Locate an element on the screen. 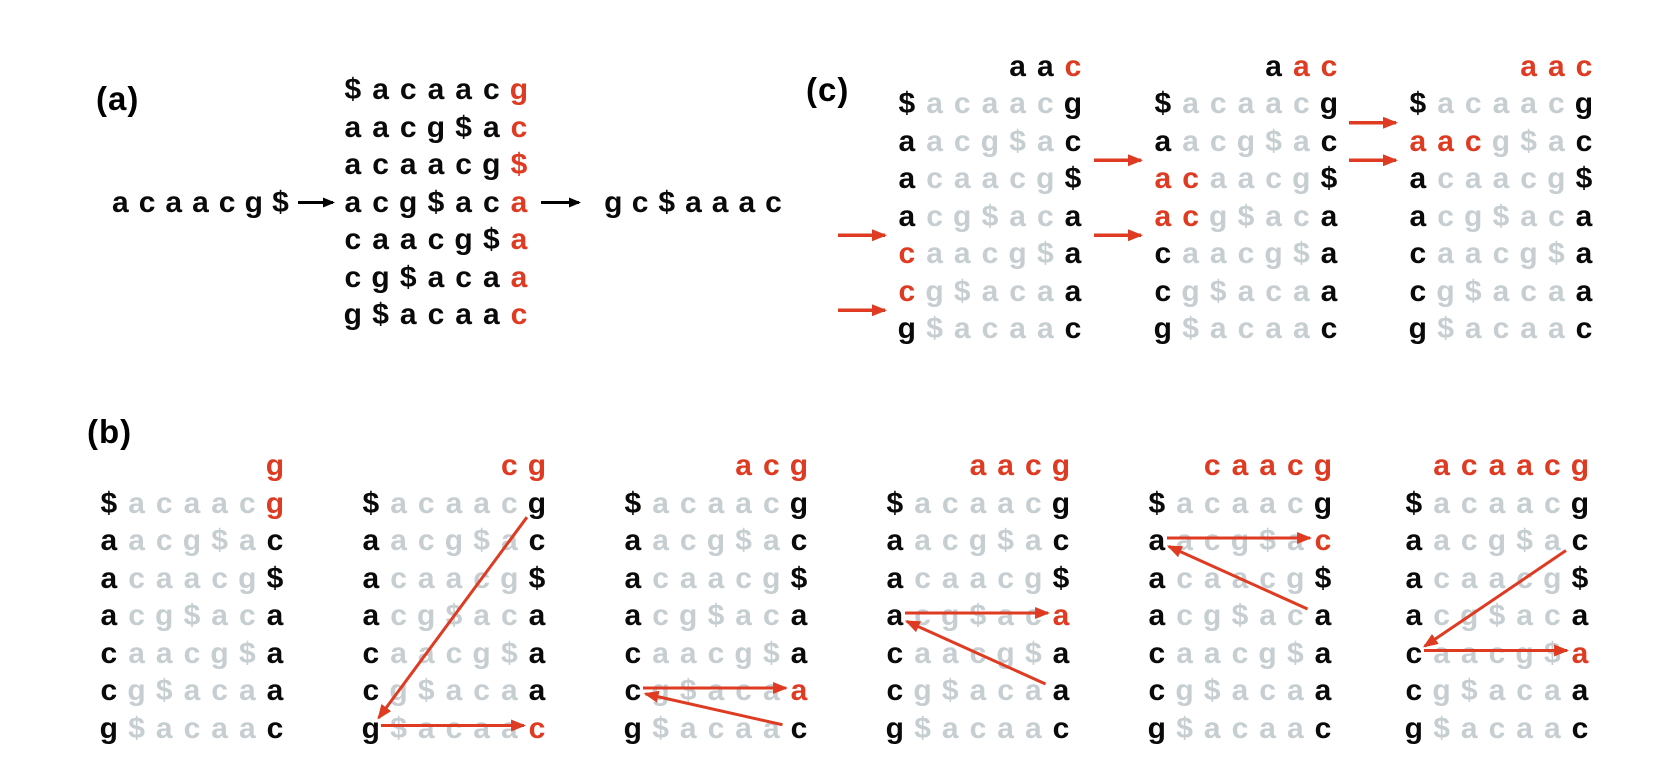  matrix-row: a a c g $ a c is located at coordinates (1246, 142).